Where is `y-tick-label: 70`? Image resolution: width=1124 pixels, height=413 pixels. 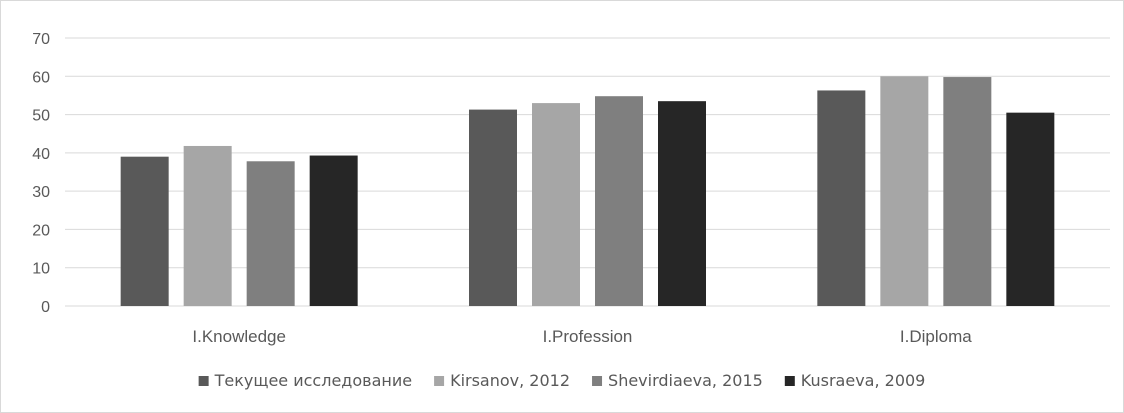 y-tick-label: 70 is located at coordinates (41, 39).